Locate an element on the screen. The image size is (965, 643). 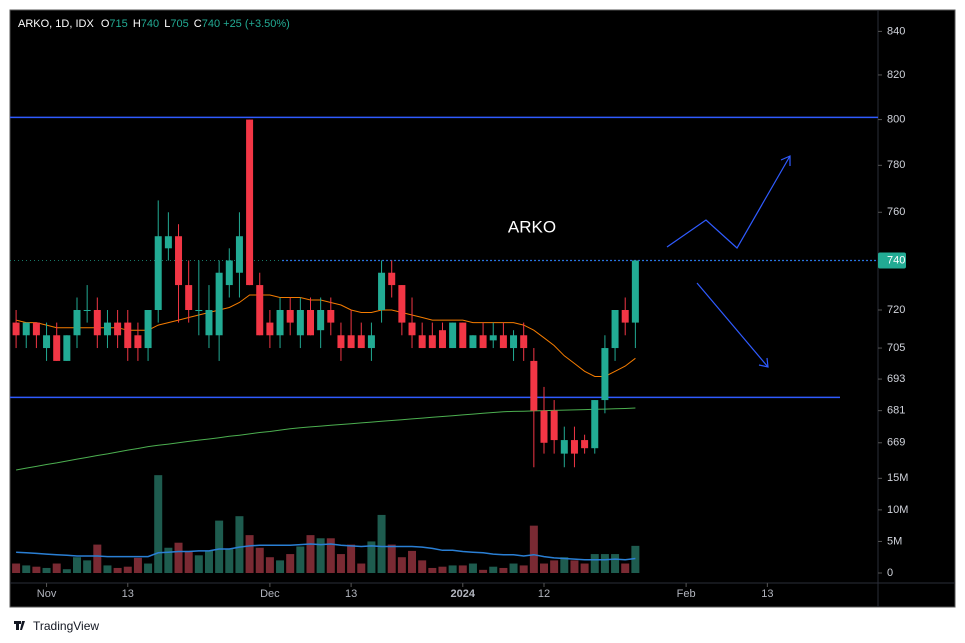
high: 740 is located at coordinates (150, 24).